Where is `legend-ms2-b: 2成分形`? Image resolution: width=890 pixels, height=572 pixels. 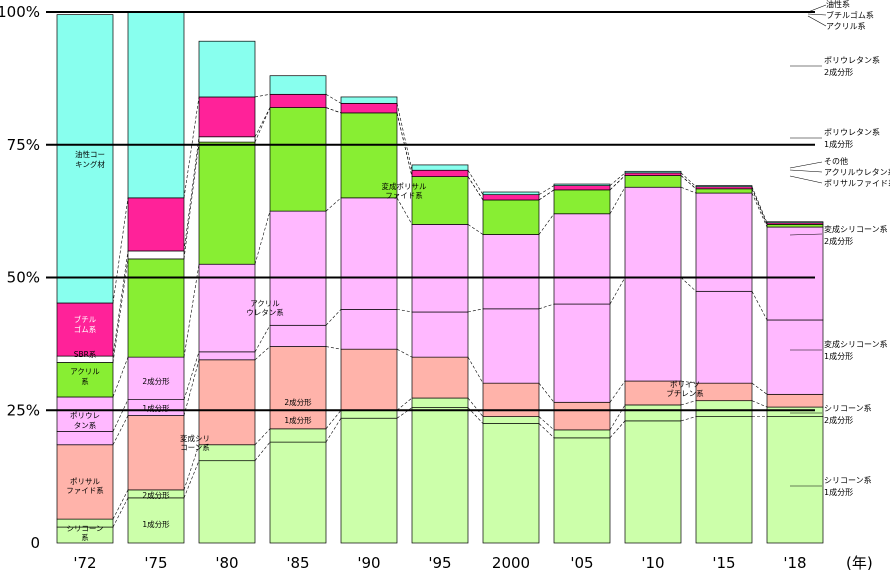 legend-ms2-b: 2成分形 is located at coordinates (838, 241).